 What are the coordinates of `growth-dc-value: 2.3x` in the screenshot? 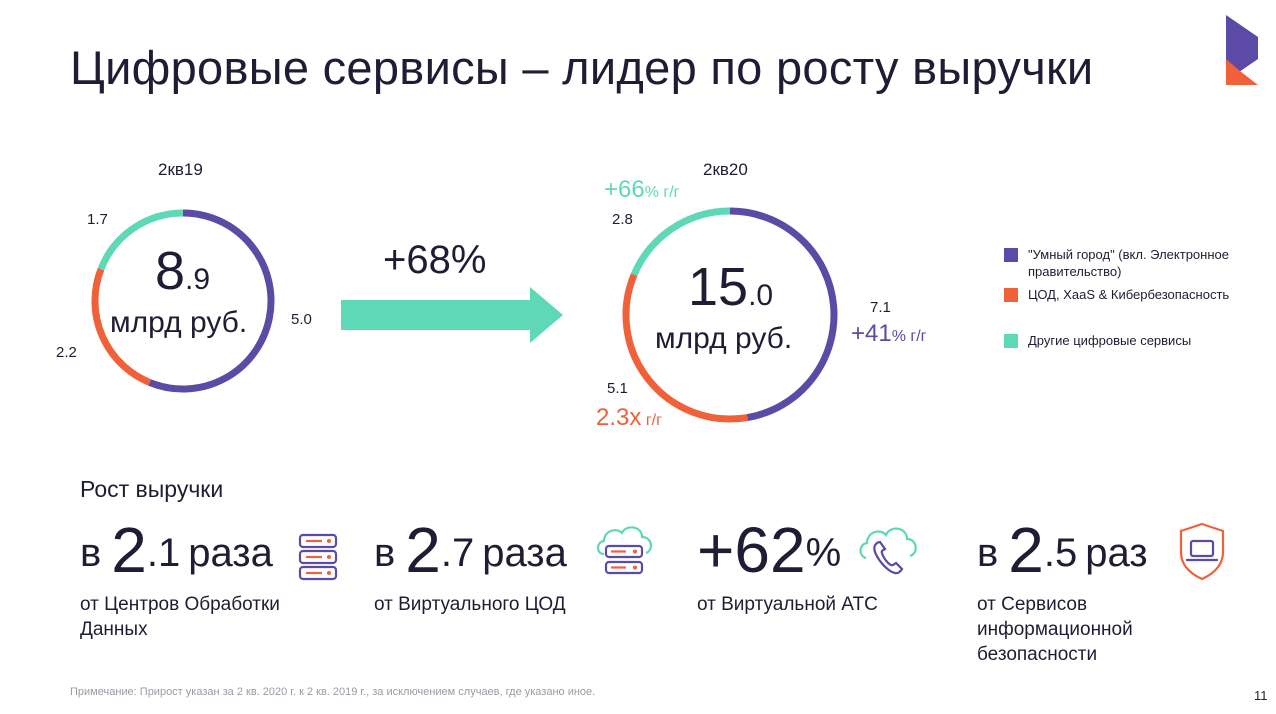 It's located at (619, 417).